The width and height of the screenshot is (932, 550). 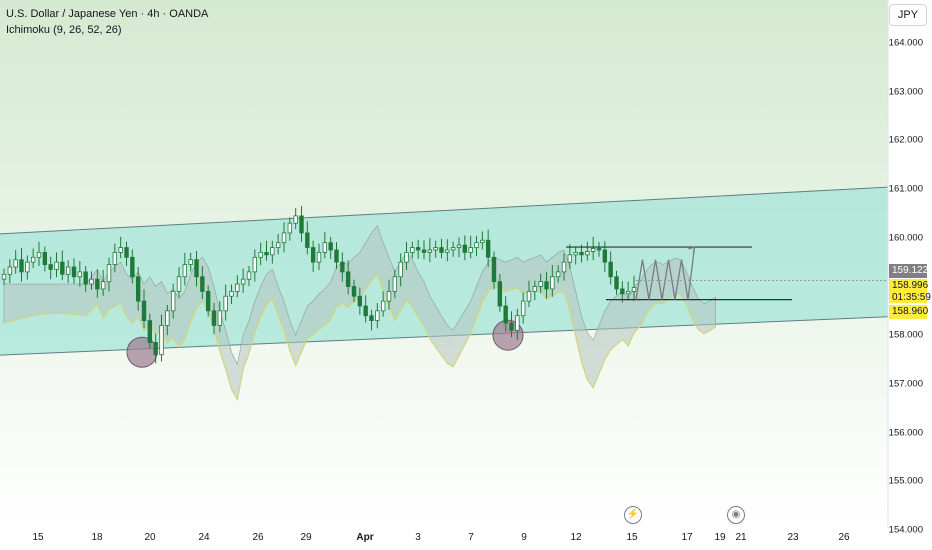 What do you see at coordinates (905, 189) in the screenshot?
I see `price-tick-label: 161.000` at bounding box center [905, 189].